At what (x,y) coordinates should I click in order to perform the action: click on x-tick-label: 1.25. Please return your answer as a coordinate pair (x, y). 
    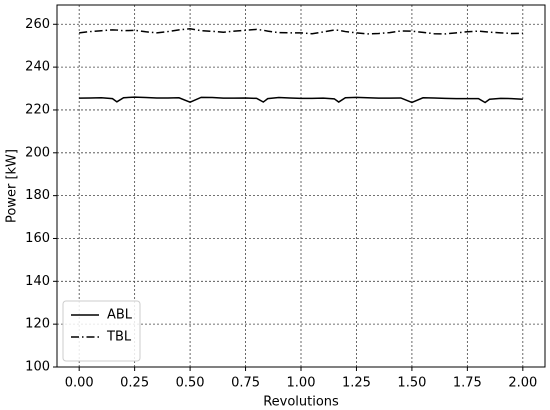
    Looking at the image, I should click on (356, 383).